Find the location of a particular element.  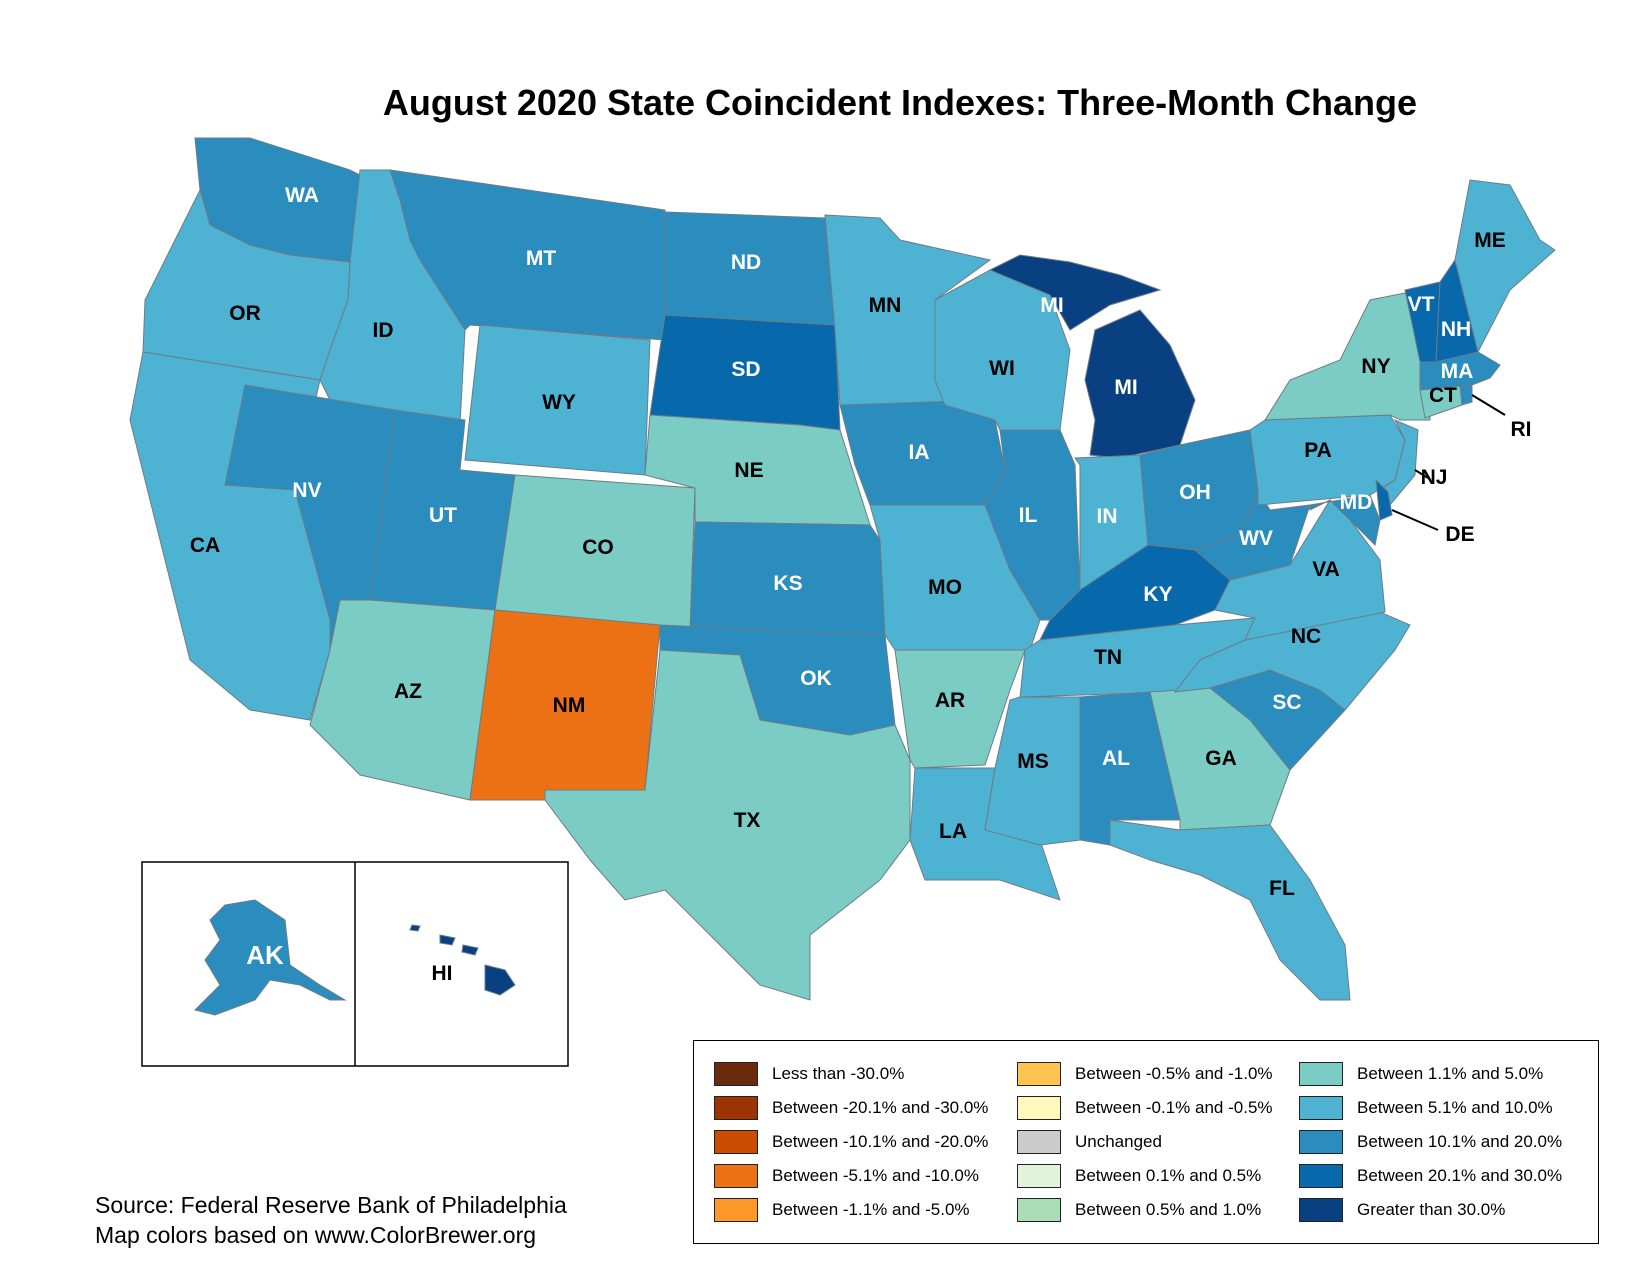

label-ak: AK is located at coordinates (265, 955).